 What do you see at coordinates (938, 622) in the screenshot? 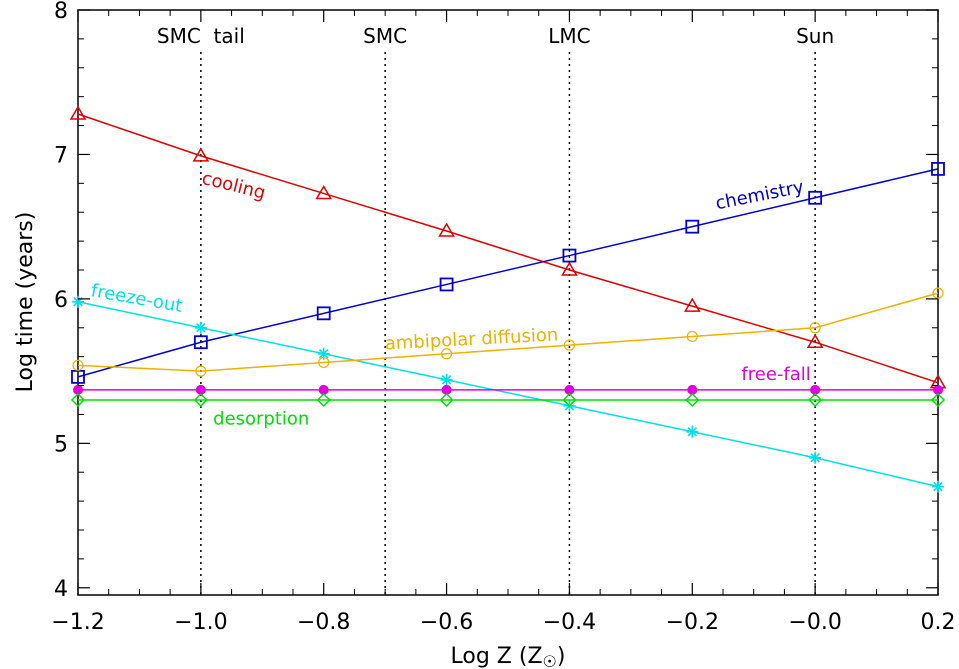
I see `x-tick-label: 0.2` at bounding box center [938, 622].